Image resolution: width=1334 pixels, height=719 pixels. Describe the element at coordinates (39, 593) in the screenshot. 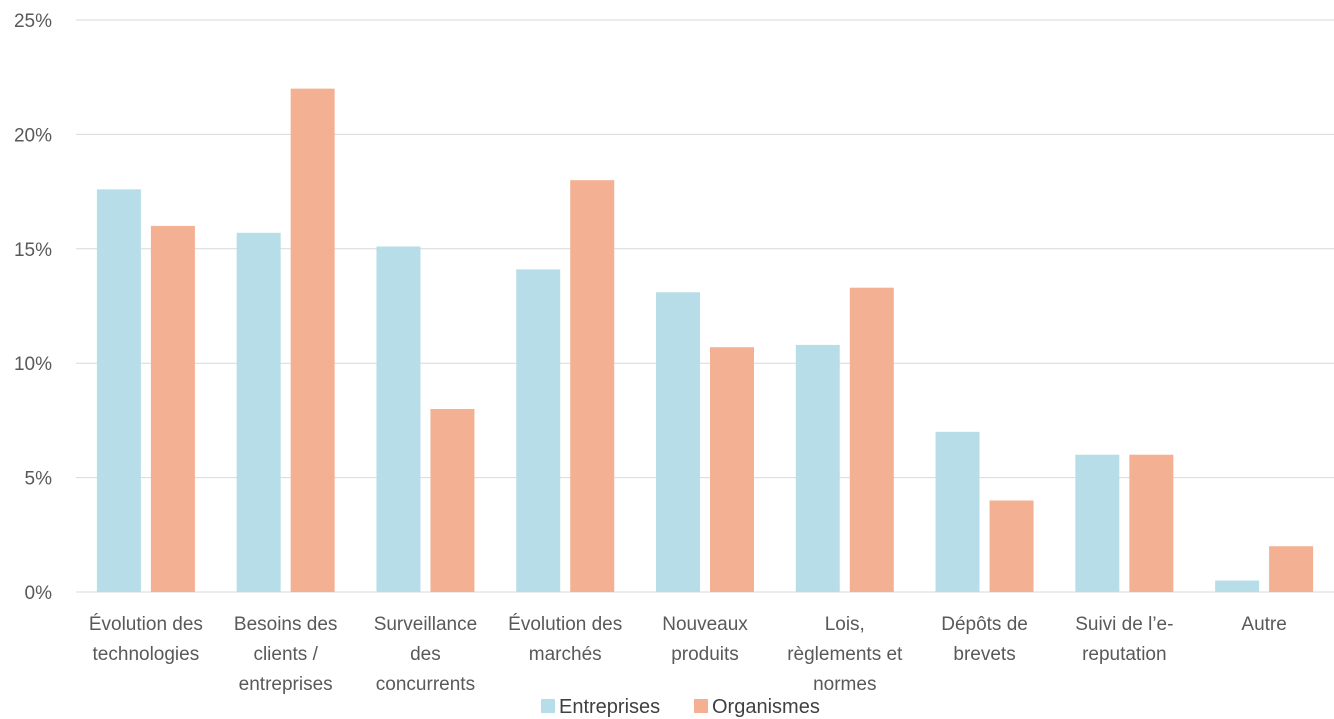

I see `y-tick-label: 0%` at that location.